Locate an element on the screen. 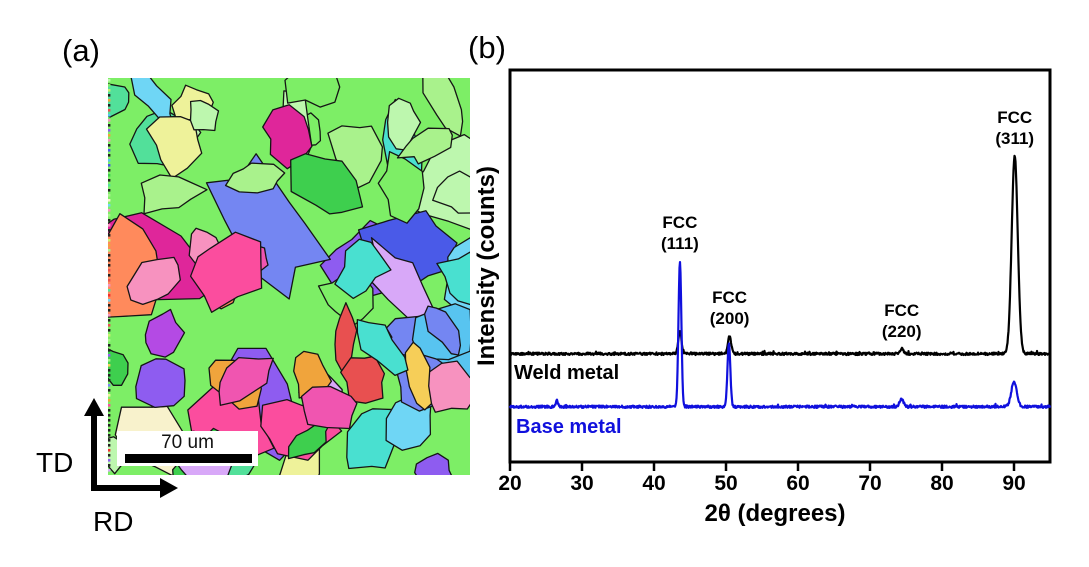  td-arrowhead-icon is located at coordinates (94, 407).